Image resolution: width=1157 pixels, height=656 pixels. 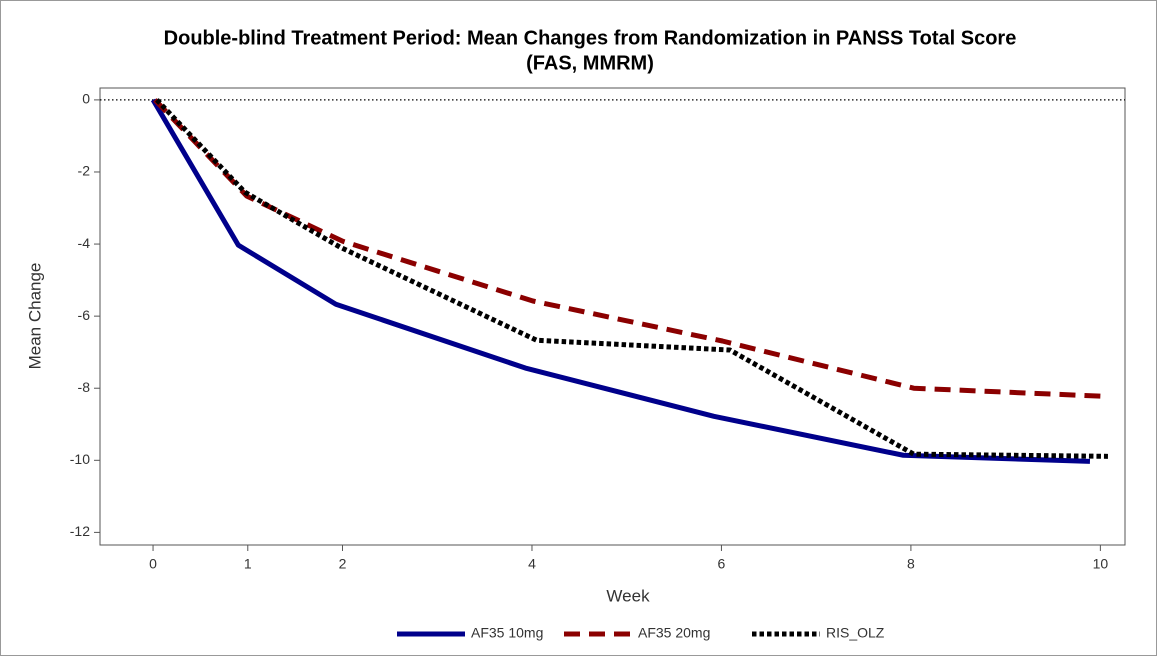 What do you see at coordinates (84, 171) in the screenshot?
I see `y-tick-label: -2` at bounding box center [84, 171].